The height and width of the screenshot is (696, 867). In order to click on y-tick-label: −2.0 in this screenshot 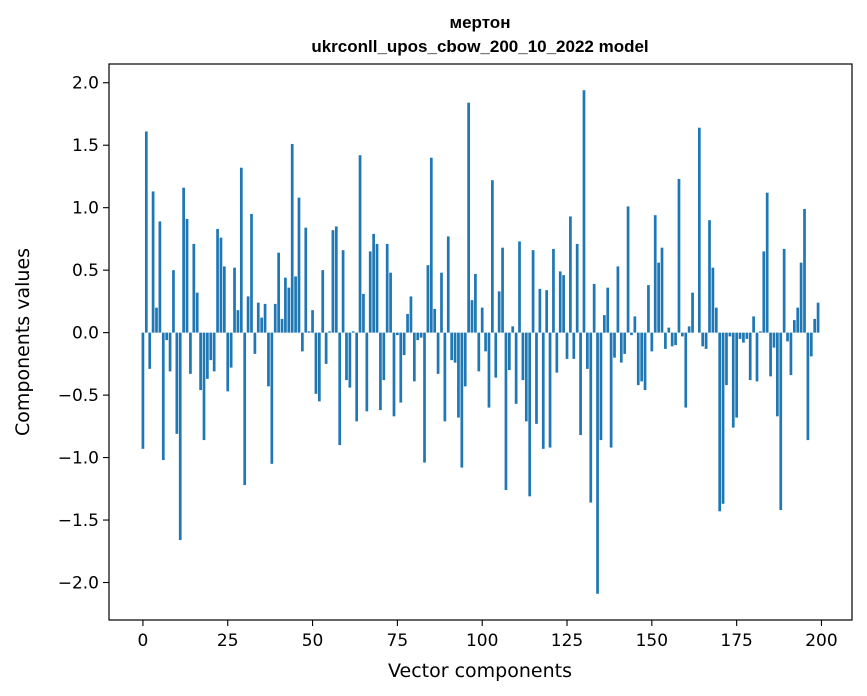, I will do `click(78, 584)`.